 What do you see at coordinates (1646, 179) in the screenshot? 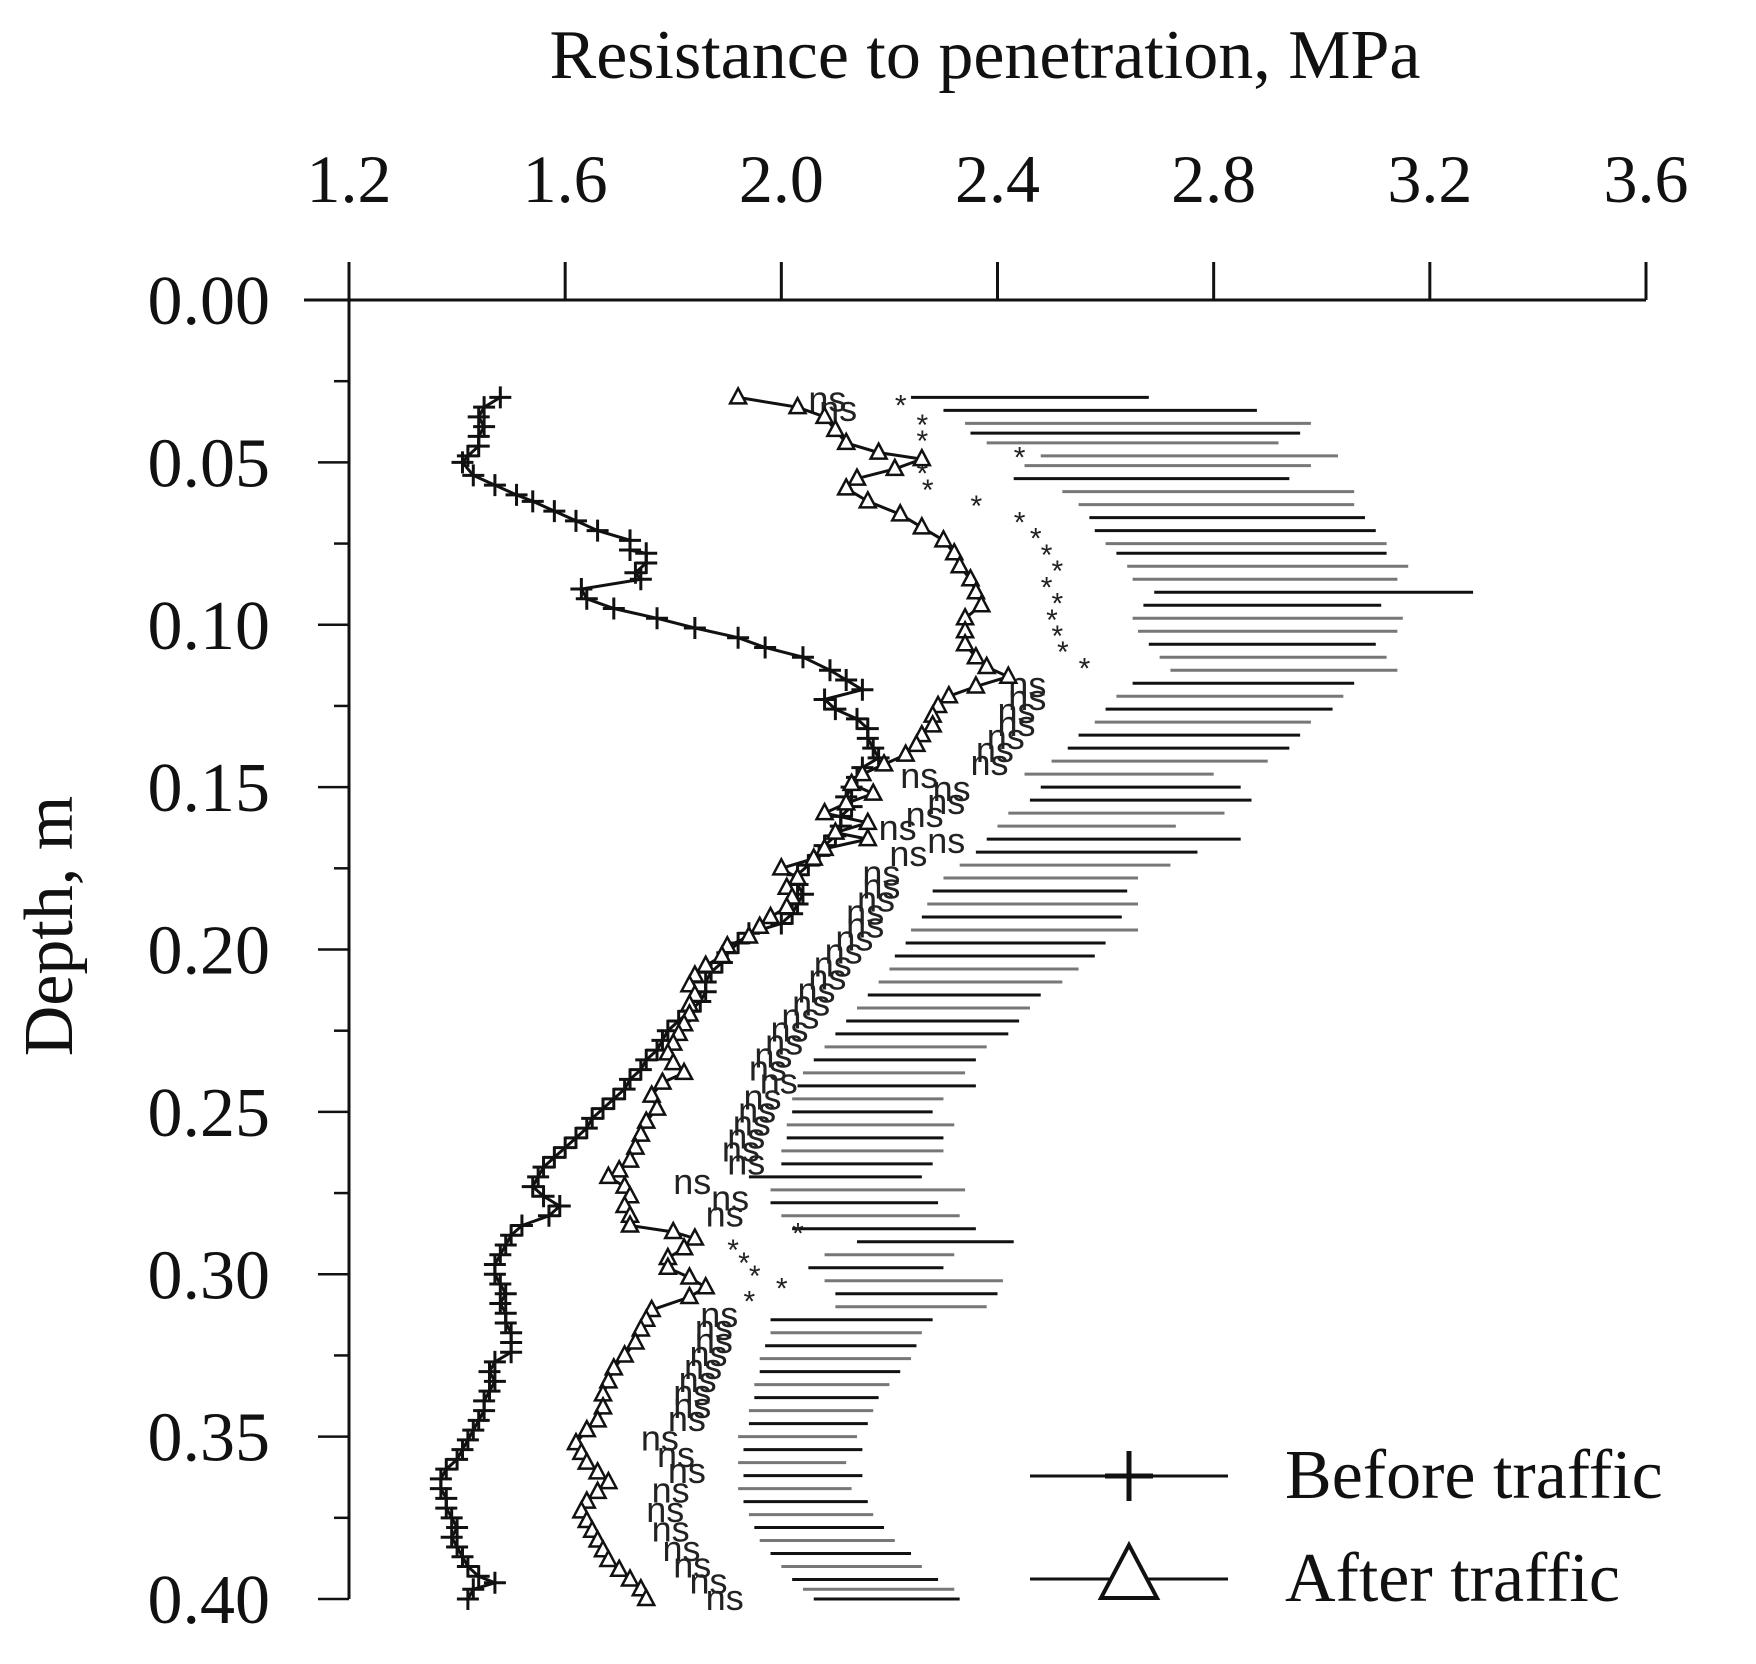
I see `x-tick-label: 3.6` at bounding box center [1646, 179].